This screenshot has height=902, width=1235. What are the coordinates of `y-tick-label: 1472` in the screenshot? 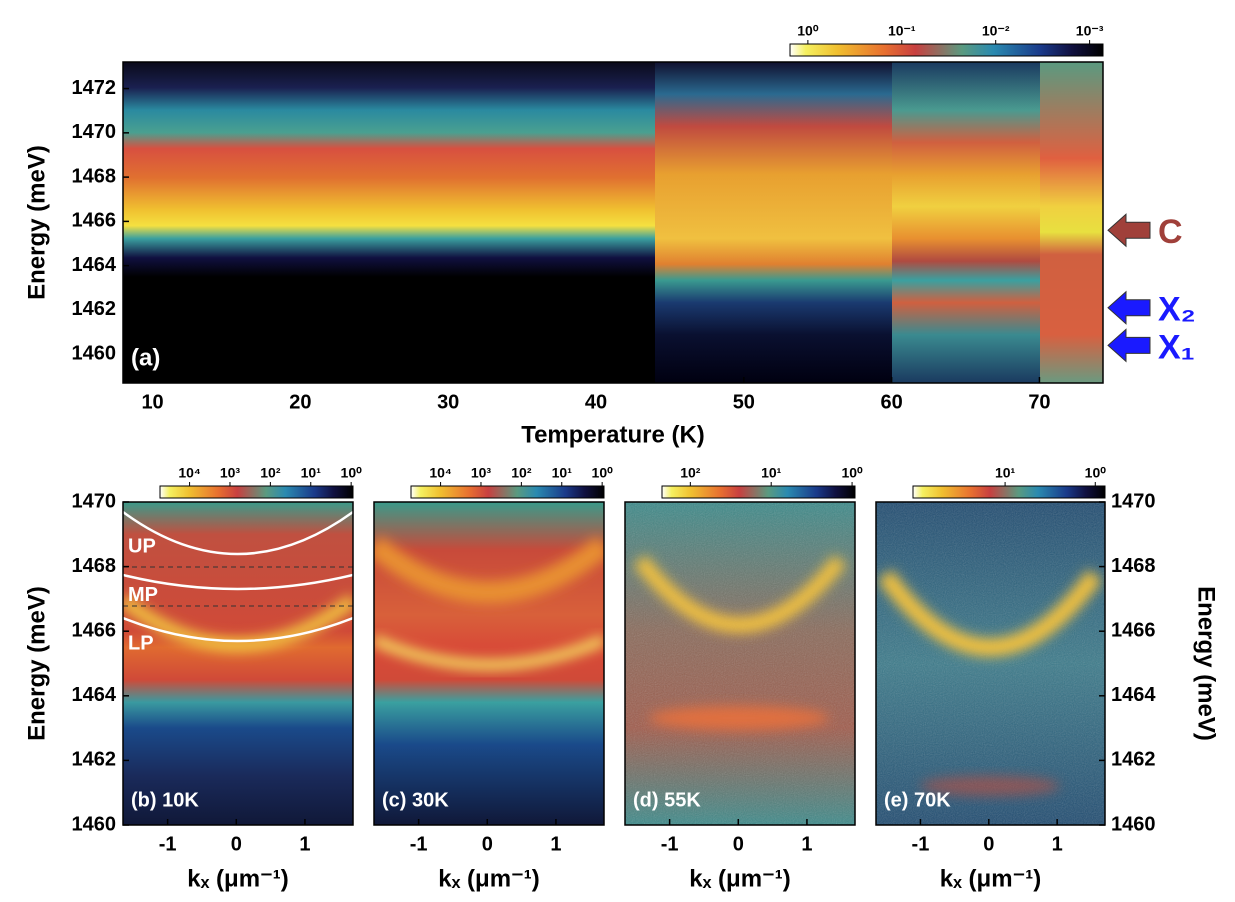 It's located at (94, 88).